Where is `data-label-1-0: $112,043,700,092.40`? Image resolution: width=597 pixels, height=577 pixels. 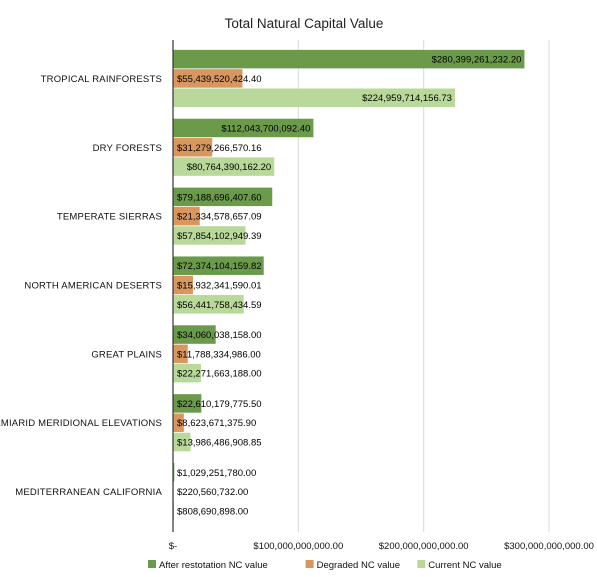
data-label-1-0: $112,043,700,092.40 is located at coordinates (265, 128).